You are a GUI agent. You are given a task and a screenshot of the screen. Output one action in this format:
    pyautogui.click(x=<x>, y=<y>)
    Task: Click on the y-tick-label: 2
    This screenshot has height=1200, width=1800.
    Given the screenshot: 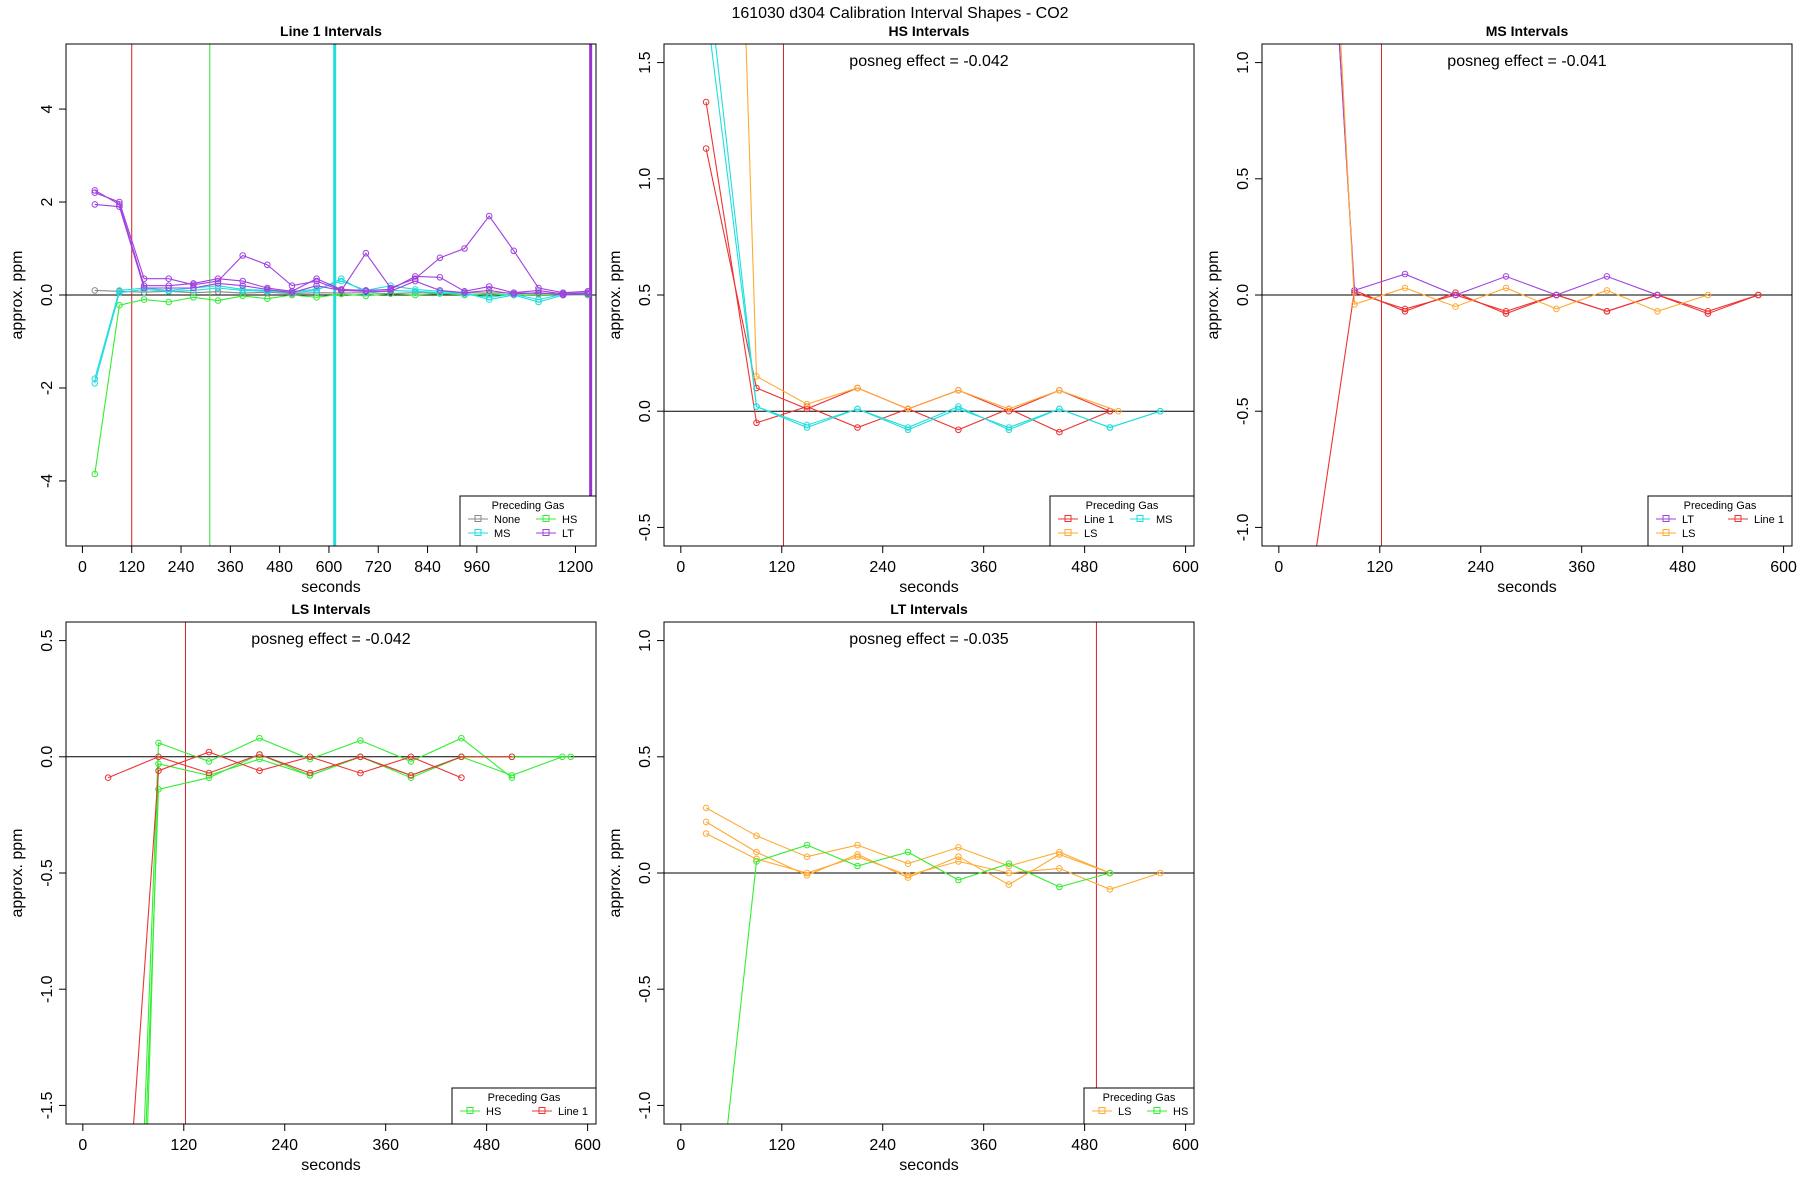 What is the action you would take?
    pyautogui.click(x=47, y=201)
    